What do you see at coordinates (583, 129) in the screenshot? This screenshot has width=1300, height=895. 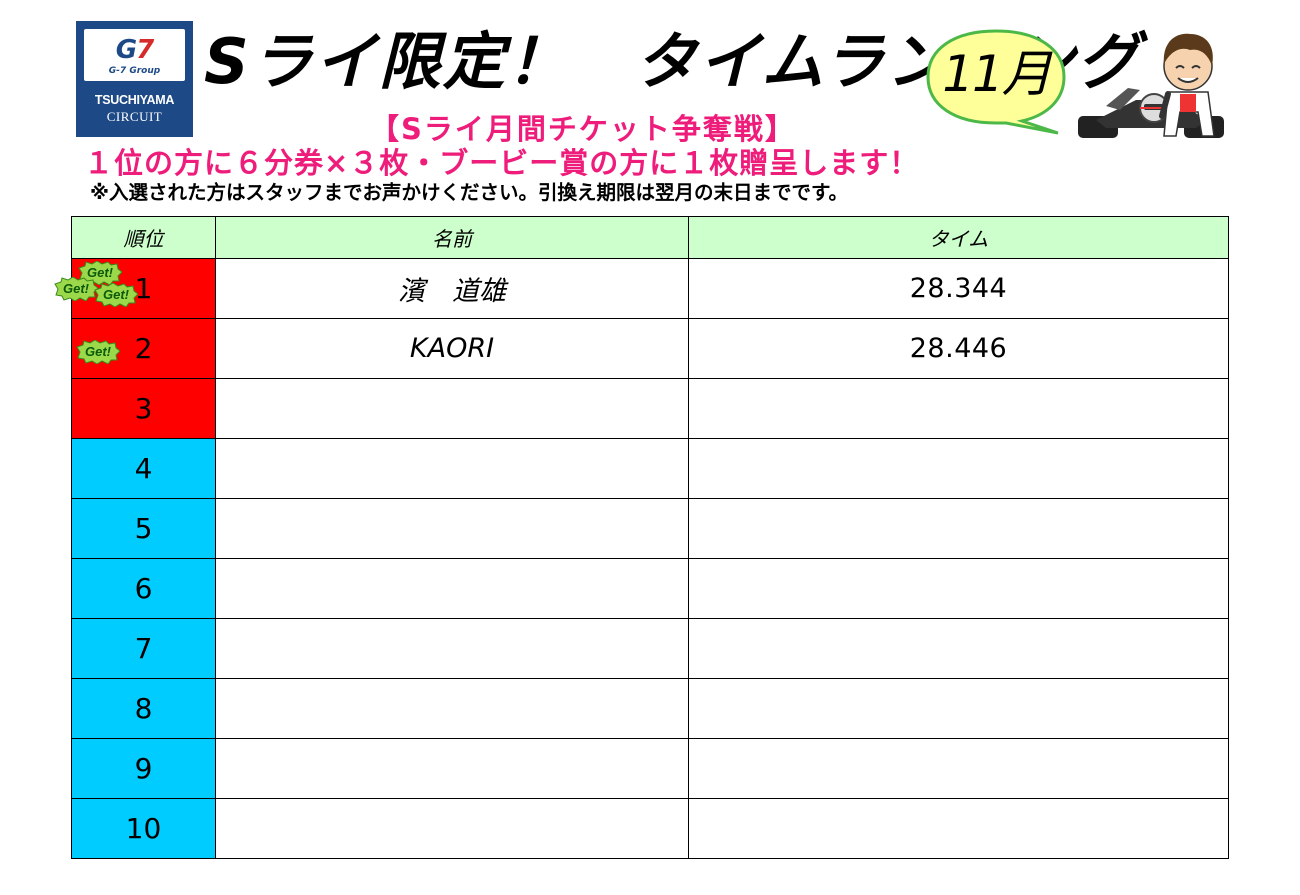 I see `campaign-subtitle: 【Sライ月間チケット争奪戦】` at bounding box center [583, 129].